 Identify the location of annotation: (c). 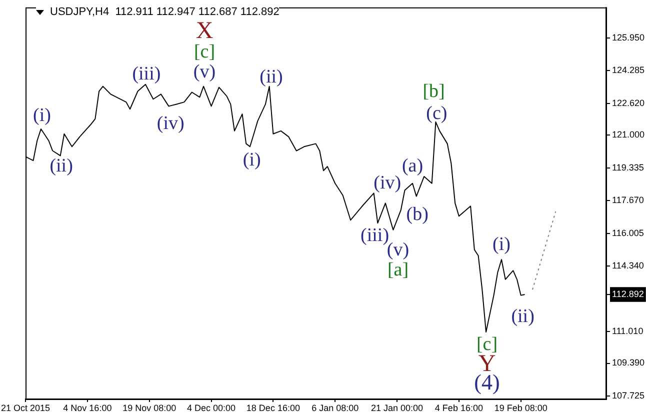
(437, 113).